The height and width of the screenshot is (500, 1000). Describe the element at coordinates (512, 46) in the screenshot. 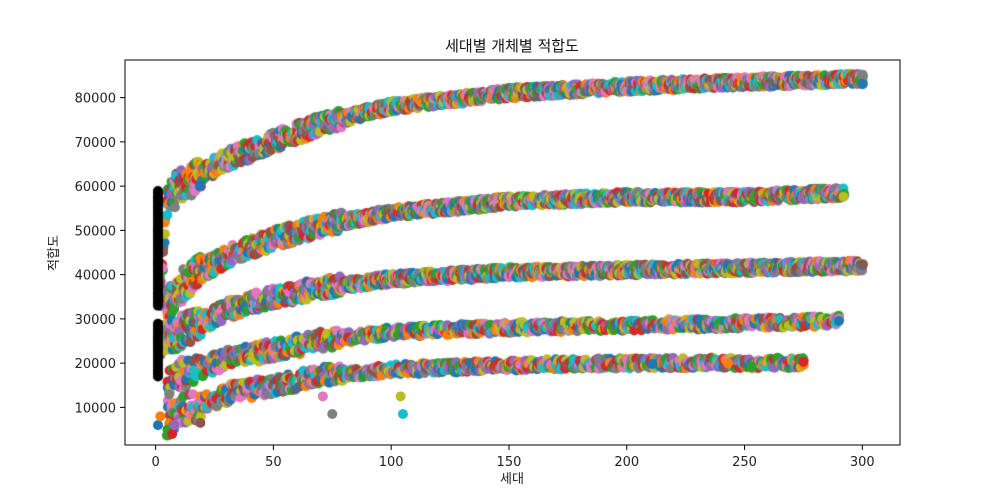

I see `chart-title: 세대별 개체별 적합도` at that location.